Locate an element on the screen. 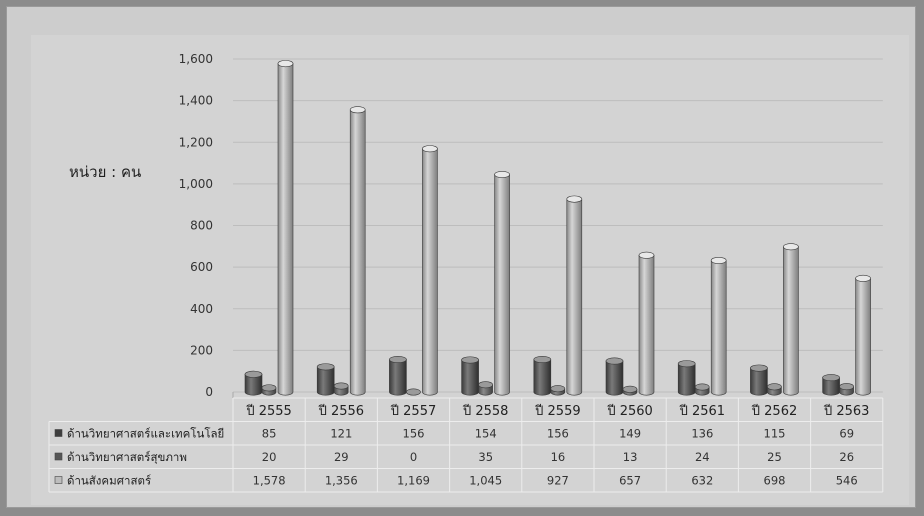 This screenshot has width=924, height=516. y-tick-label: 400 is located at coordinates (201, 309).